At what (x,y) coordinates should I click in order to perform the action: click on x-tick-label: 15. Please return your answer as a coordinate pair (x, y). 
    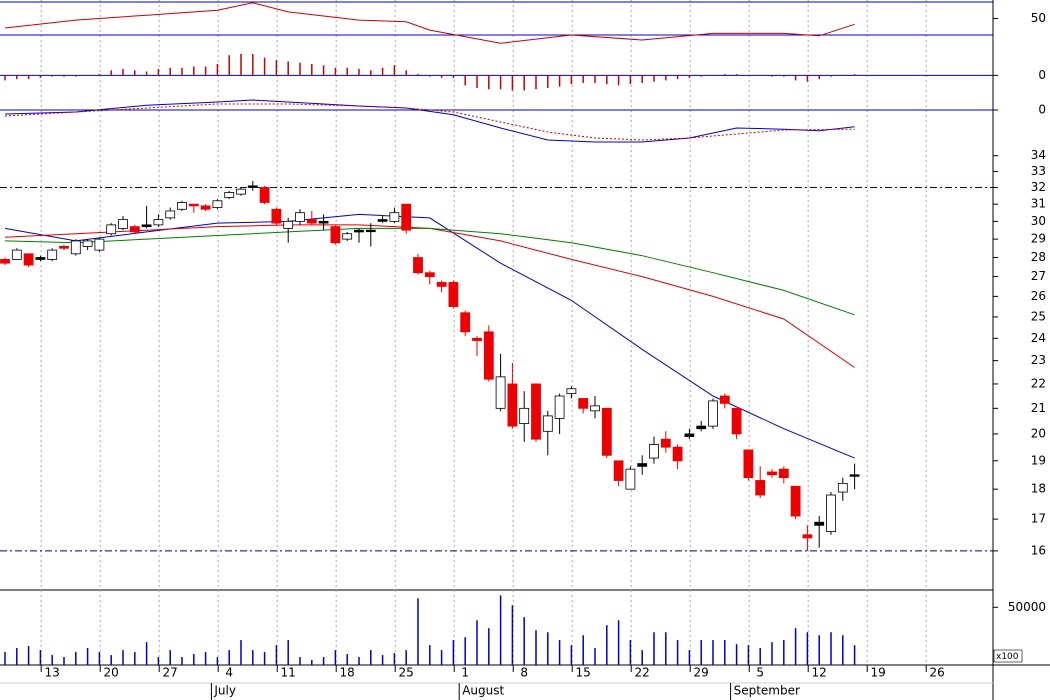
    Looking at the image, I should click on (583, 673).